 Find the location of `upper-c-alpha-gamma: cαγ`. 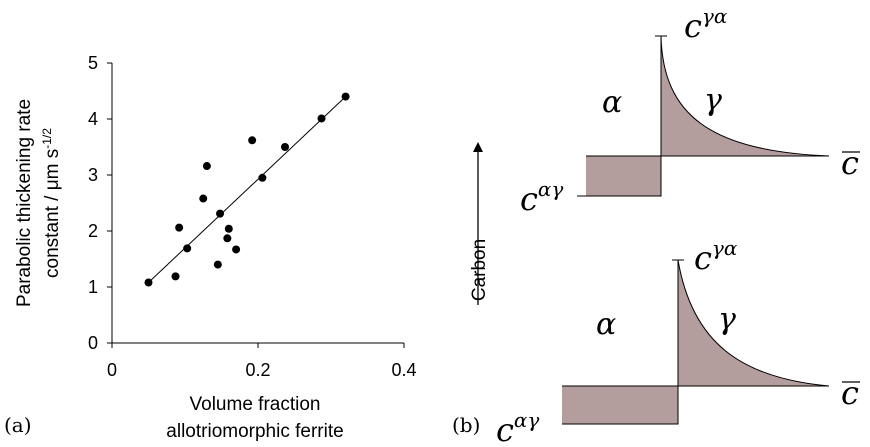

upper-c-alpha-gamma: cαγ is located at coordinates (541, 197).